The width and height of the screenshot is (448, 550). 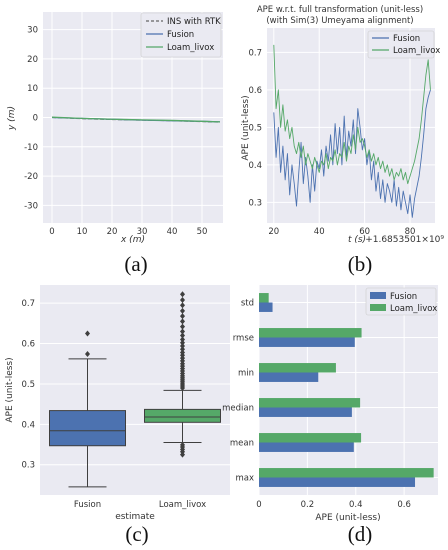 What do you see at coordinates (266, 307) in the screenshot?
I see `panel-d-bar-std-fusion` at bounding box center [266, 307].